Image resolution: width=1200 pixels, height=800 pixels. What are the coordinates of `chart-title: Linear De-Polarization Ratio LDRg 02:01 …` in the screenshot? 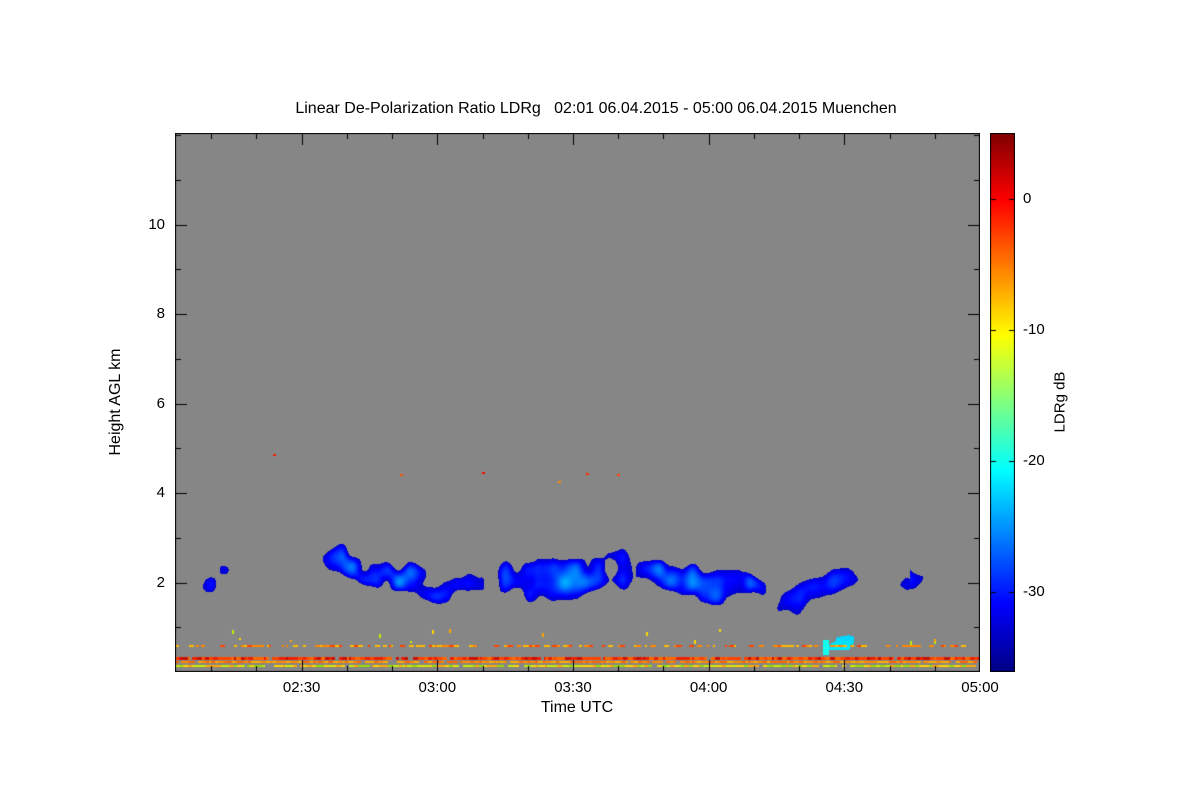 It's located at (596, 108).